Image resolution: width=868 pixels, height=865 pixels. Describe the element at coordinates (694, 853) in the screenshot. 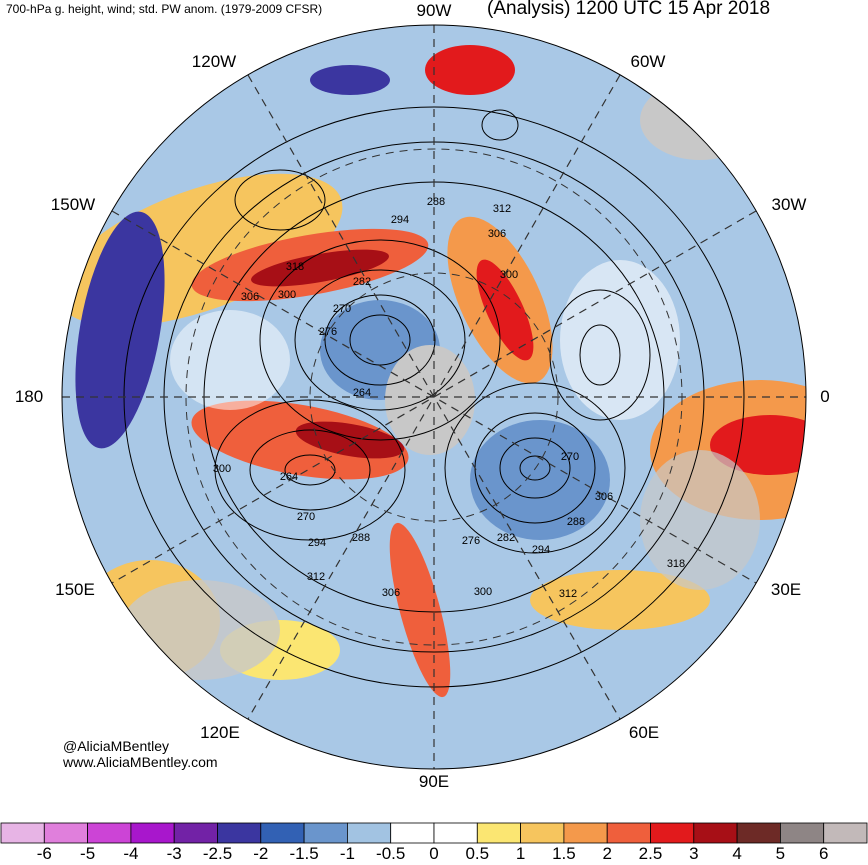

I see `colorbar-tick-label: 3` at that location.